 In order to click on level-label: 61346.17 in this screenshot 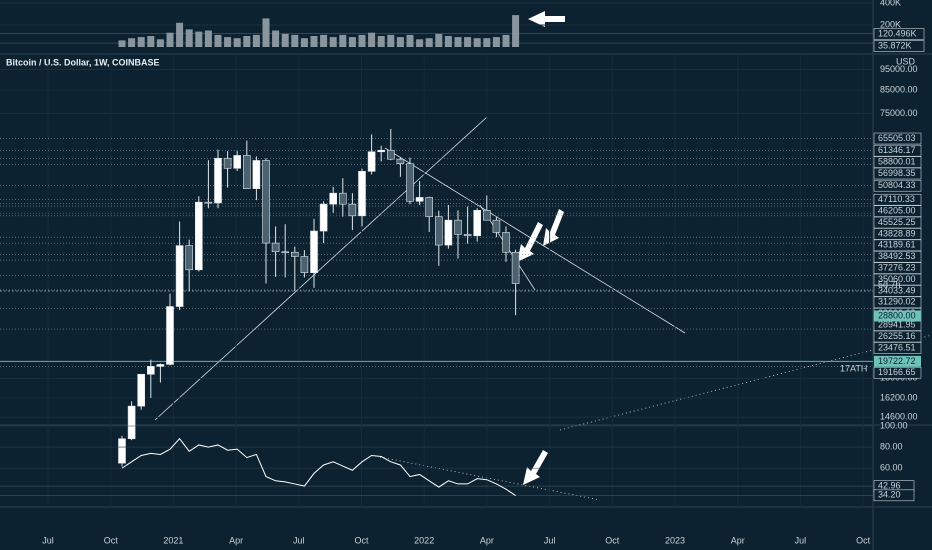, I will do `click(897, 150)`.